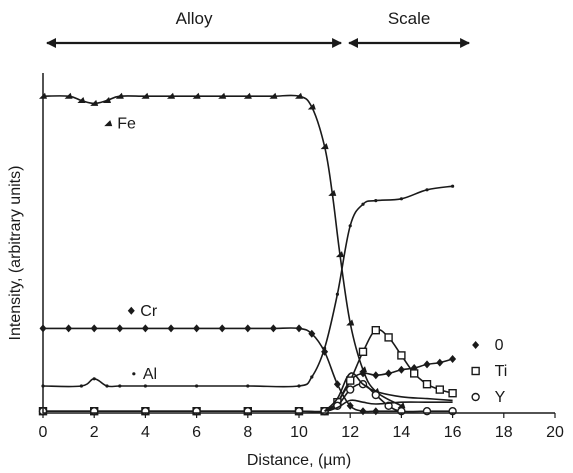 The height and width of the screenshot is (473, 573). Describe the element at coordinates (299, 460) in the screenshot. I see `x-axis-title: Distance, (µm)` at that location.